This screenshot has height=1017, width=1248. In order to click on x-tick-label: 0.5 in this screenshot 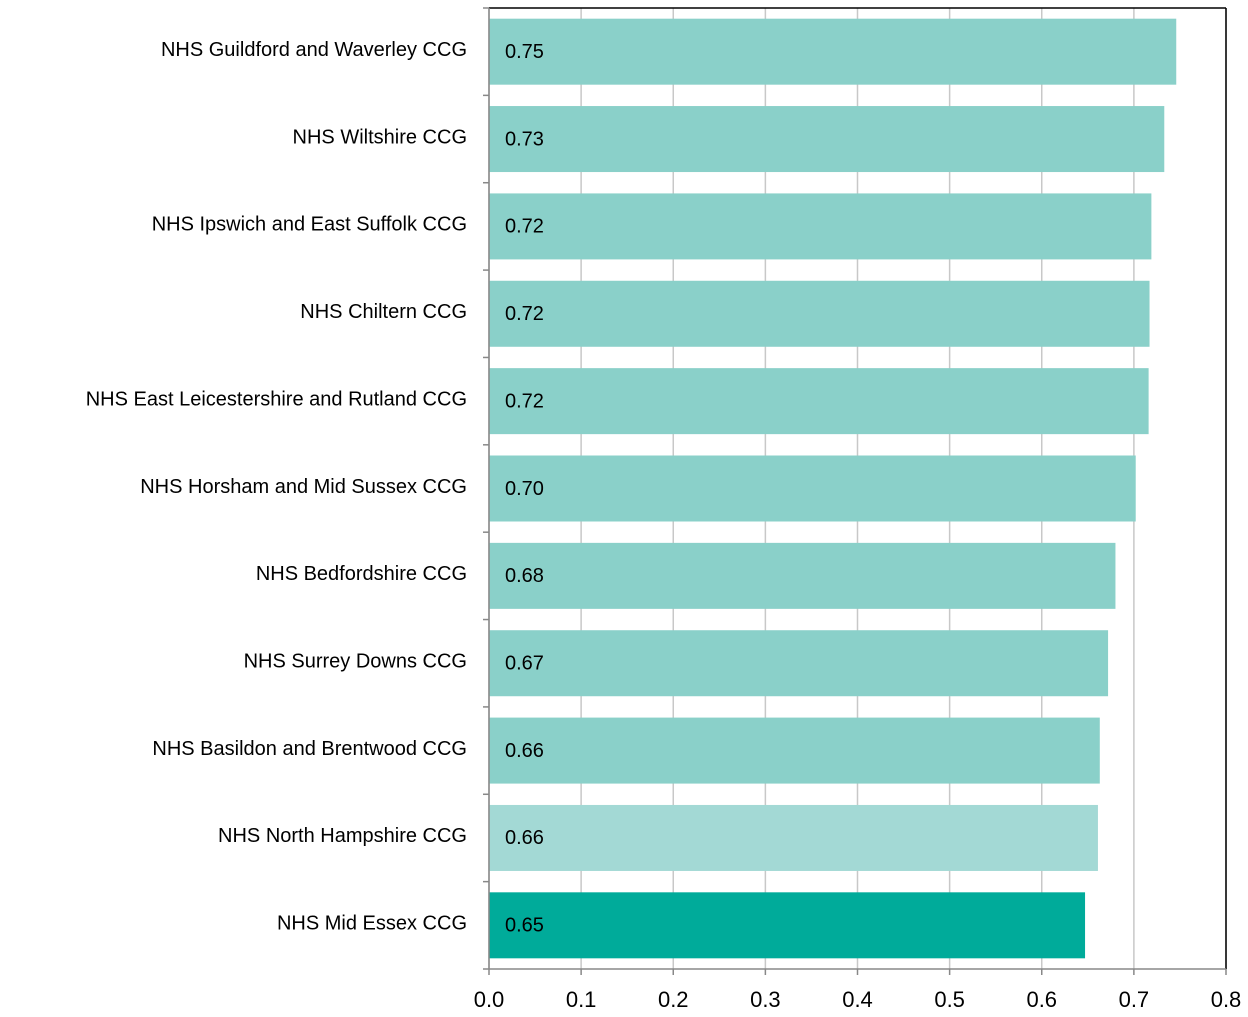, I will do `click(949, 999)`.